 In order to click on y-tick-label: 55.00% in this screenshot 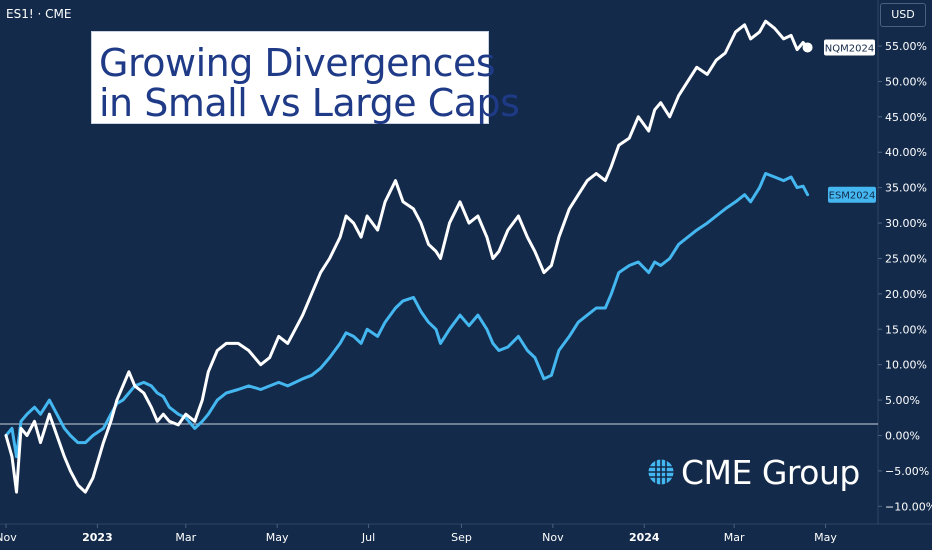, I will do `click(906, 46)`.